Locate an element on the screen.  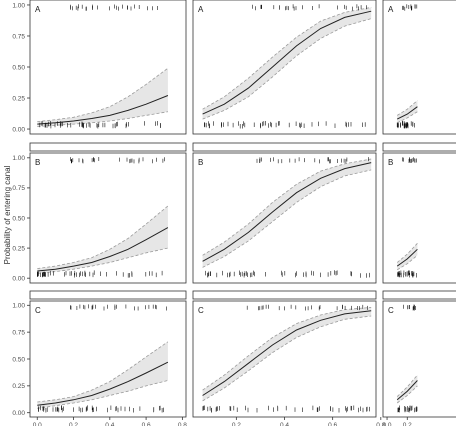
panel-A-2: A is located at coordinates (284, 67).